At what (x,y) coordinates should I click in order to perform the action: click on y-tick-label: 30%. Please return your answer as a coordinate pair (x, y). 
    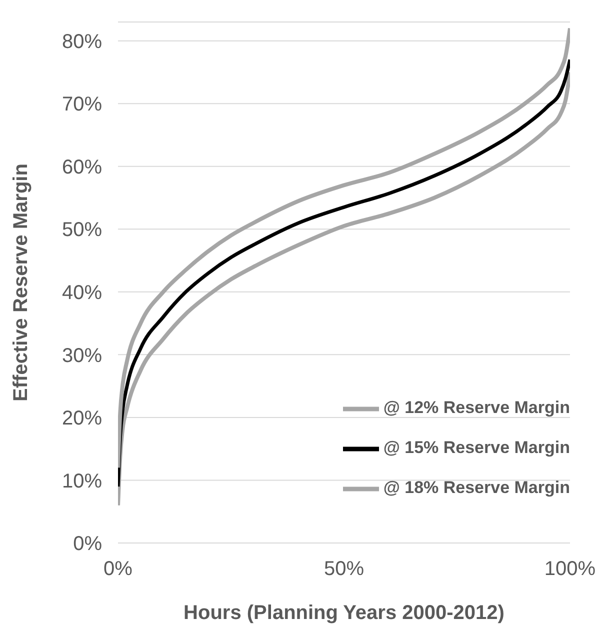
    Looking at the image, I should click on (82, 355).